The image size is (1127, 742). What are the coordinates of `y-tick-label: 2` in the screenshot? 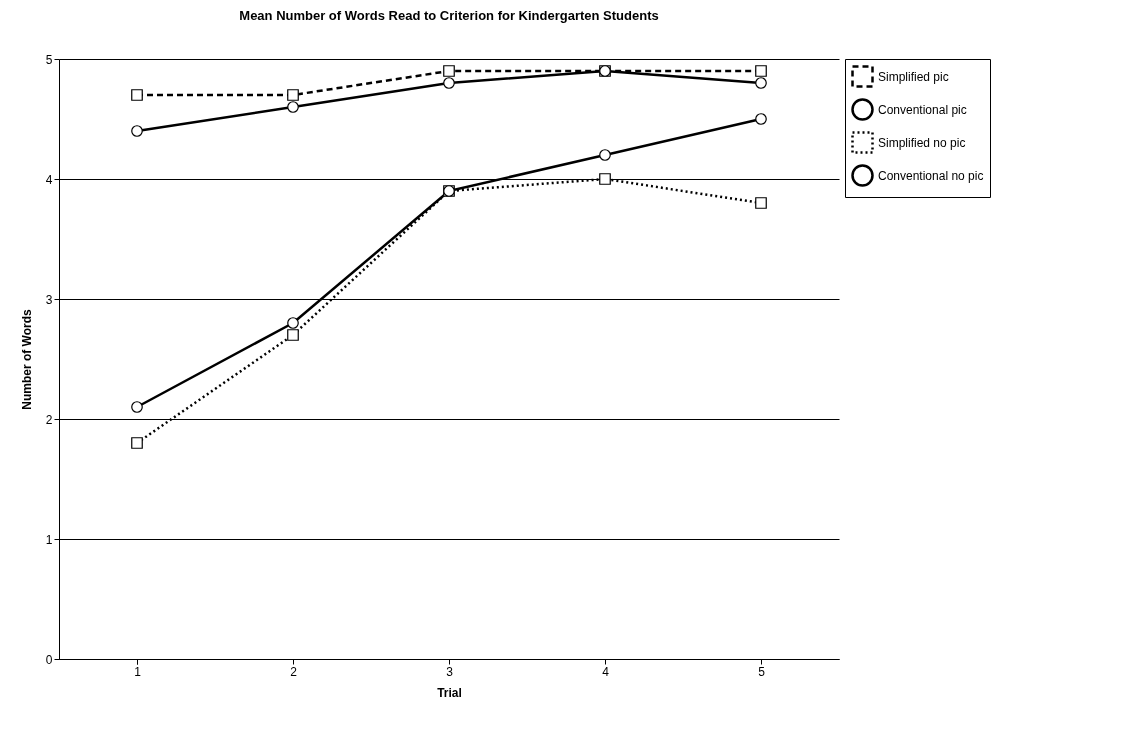 It's located at (49, 419).